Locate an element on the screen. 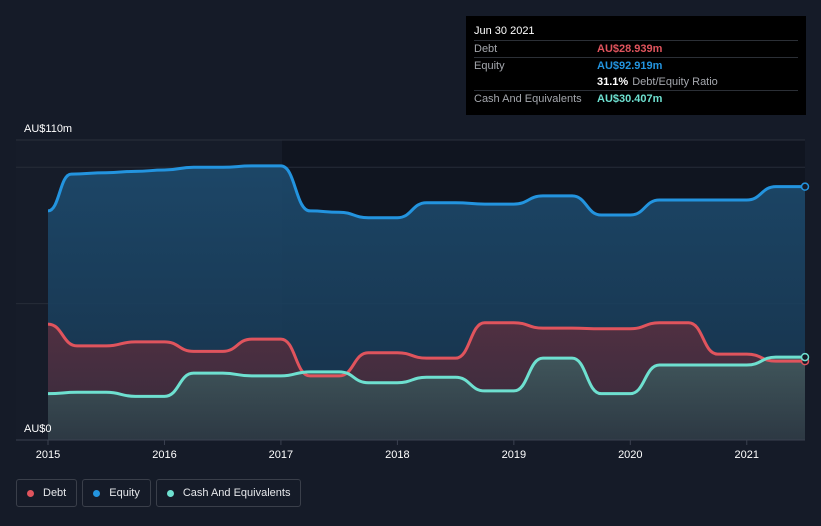 The height and width of the screenshot is (526, 821). tooltip-row-cash: Cash And Equivalents AU$30.407m is located at coordinates (636, 98).